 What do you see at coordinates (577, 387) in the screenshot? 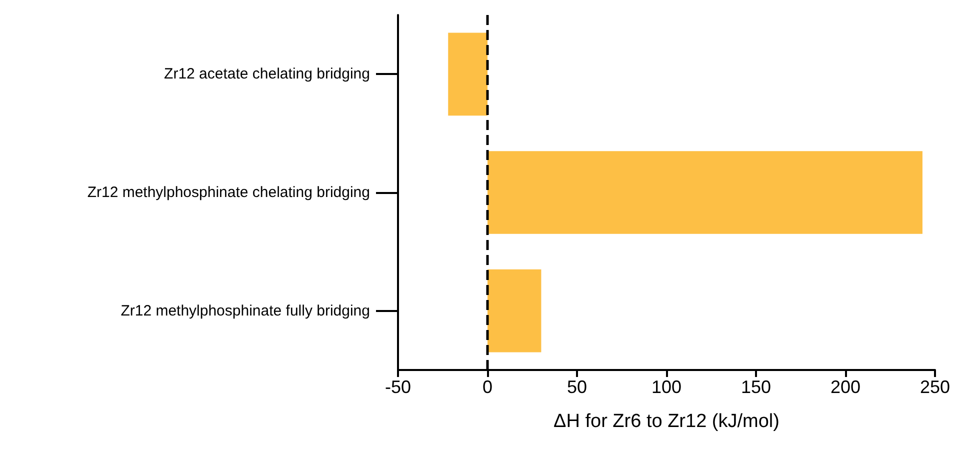
I see `x-tick-label: 50` at bounding box center [577, 387].